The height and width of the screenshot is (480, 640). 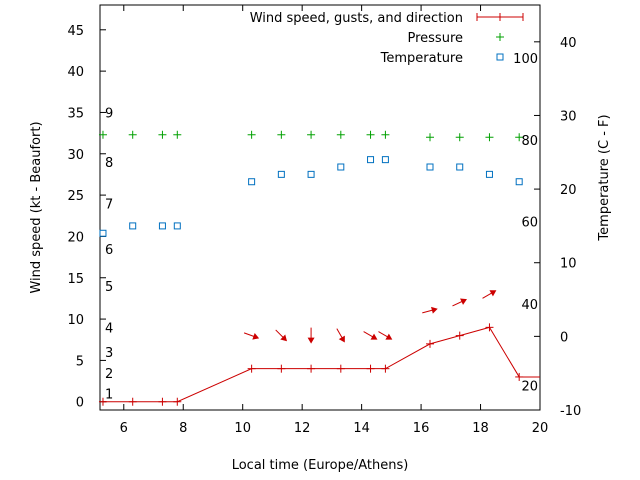 I want to click on y-tick-label: 5, so click(x=80, y=361).